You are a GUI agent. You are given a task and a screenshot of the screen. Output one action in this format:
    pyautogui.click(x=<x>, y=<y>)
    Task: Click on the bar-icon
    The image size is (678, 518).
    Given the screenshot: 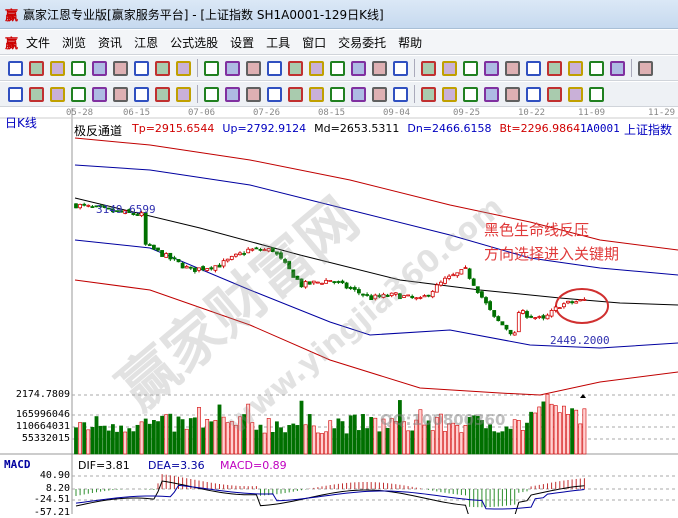 What is the action you would take?
    pyautogui.click(x=141, y=68)
    